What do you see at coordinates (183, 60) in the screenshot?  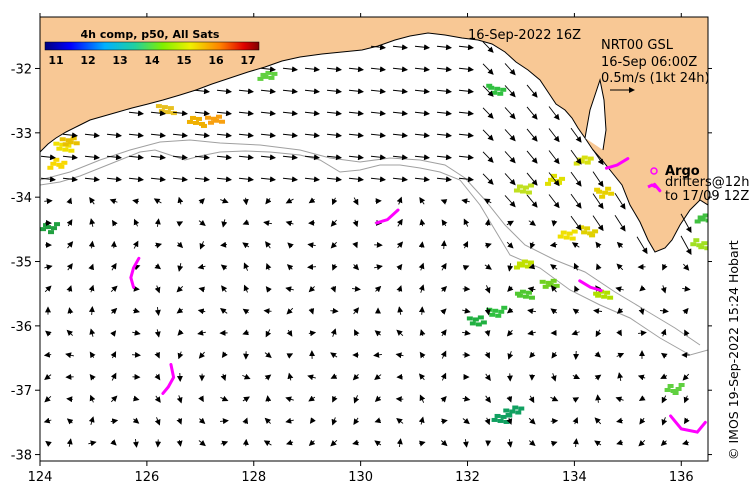 I see `colorbar-tick-label: 15` at bounding box center [183, 60].